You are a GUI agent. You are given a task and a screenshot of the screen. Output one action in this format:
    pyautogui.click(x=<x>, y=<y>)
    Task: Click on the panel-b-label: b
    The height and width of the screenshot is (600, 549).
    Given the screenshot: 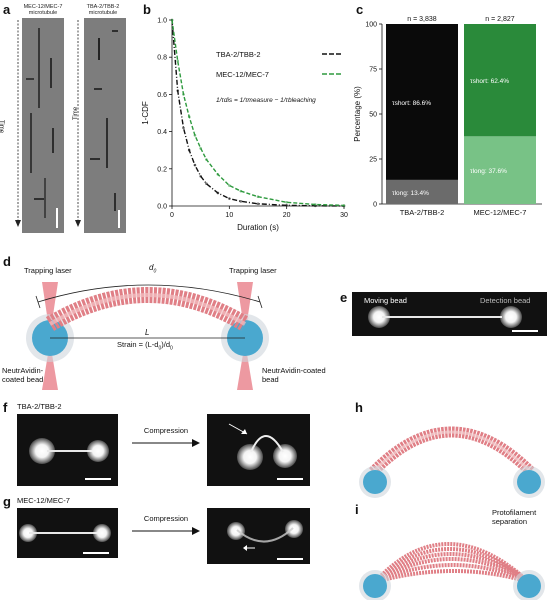 What is the action you would take?
    pyautogui.click(x=147, y=9)
    